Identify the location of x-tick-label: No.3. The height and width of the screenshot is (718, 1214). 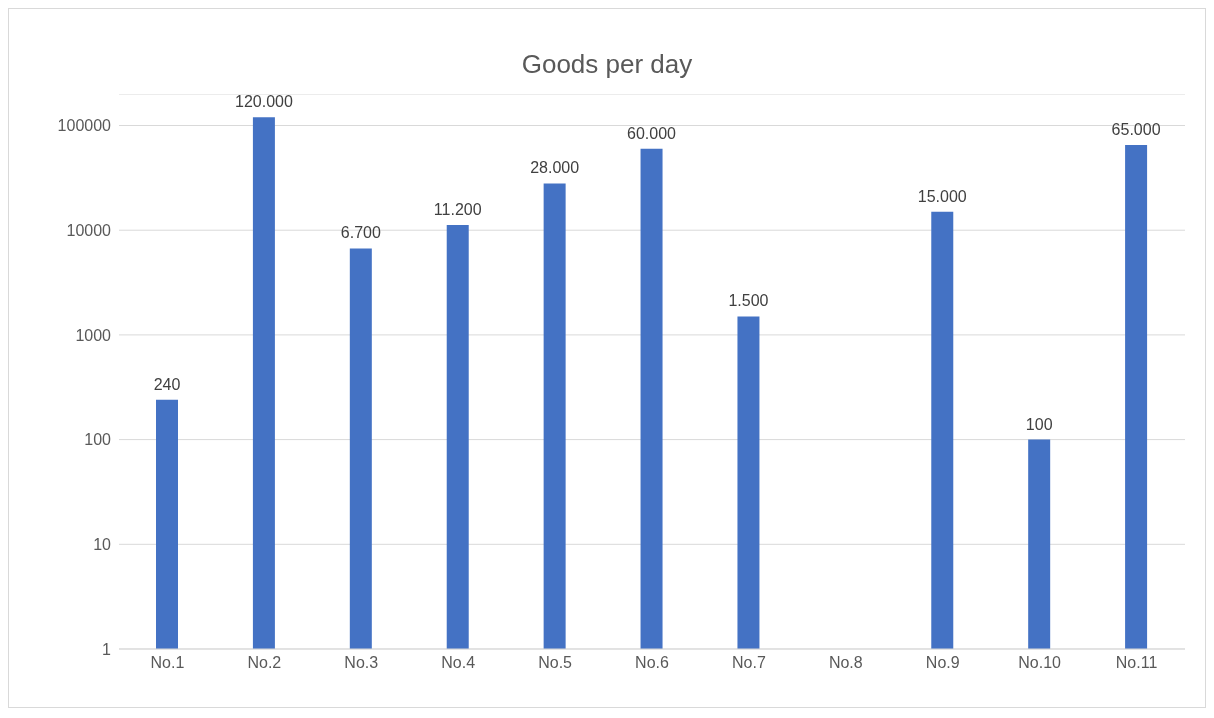
(361, 663).